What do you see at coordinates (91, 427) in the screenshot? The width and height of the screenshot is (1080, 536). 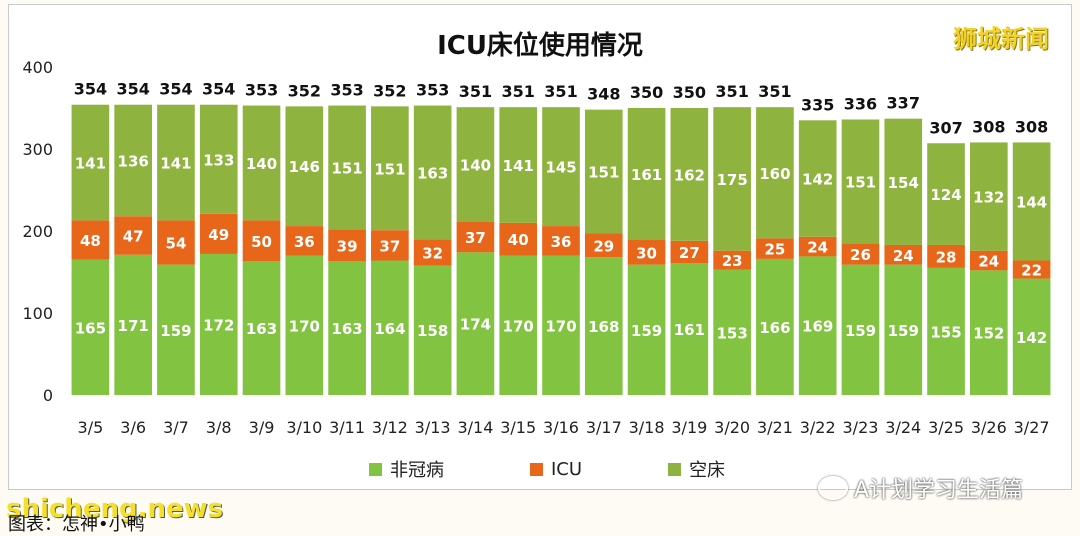 I see `x-tick-label: 3/5` at bounding box center [91, 427].